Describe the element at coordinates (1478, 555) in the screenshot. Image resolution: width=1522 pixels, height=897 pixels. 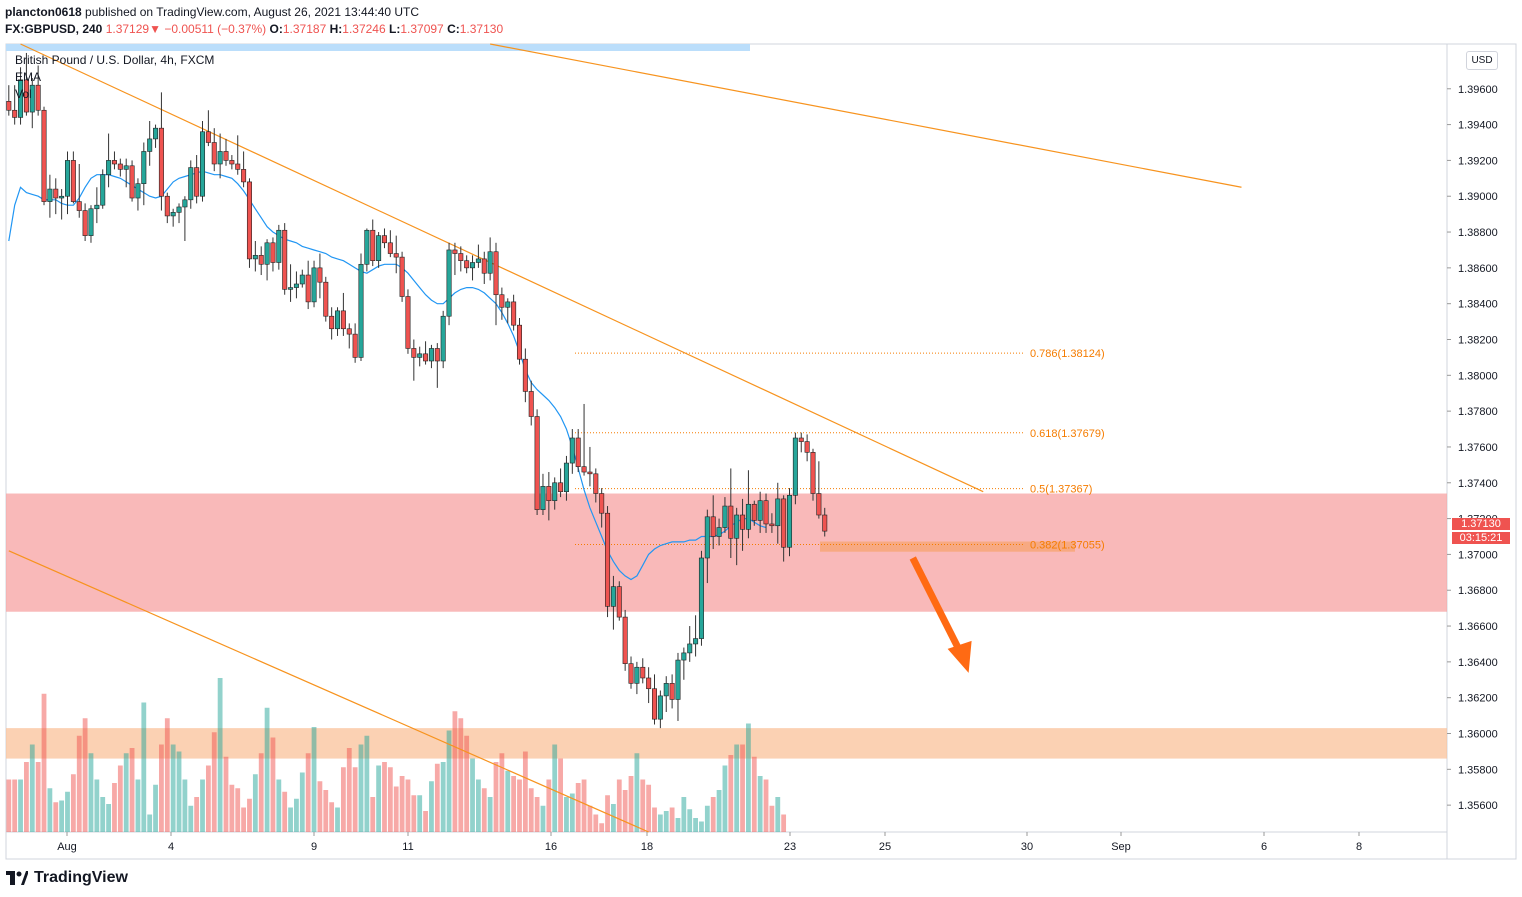
I see `y-tick-label: 1.37000` at that location.